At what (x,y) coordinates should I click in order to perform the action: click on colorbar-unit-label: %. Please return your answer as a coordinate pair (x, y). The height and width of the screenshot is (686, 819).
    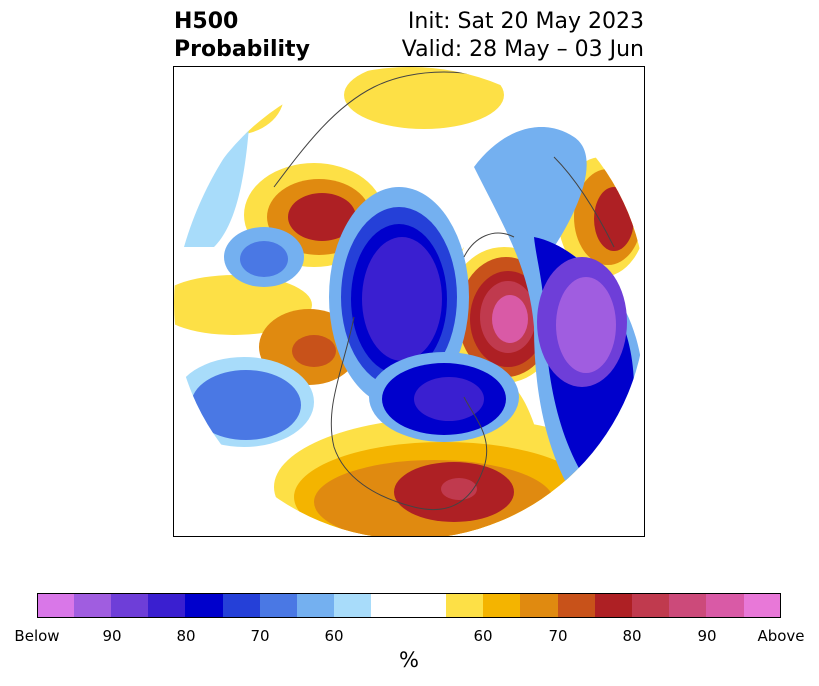
    Looking at the image, I should click on (409, 660).